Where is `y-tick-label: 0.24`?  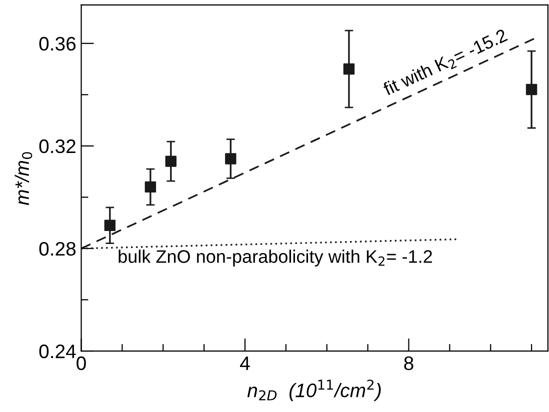
y-tick-label: 0.24 is located at coordinates (57, 351).